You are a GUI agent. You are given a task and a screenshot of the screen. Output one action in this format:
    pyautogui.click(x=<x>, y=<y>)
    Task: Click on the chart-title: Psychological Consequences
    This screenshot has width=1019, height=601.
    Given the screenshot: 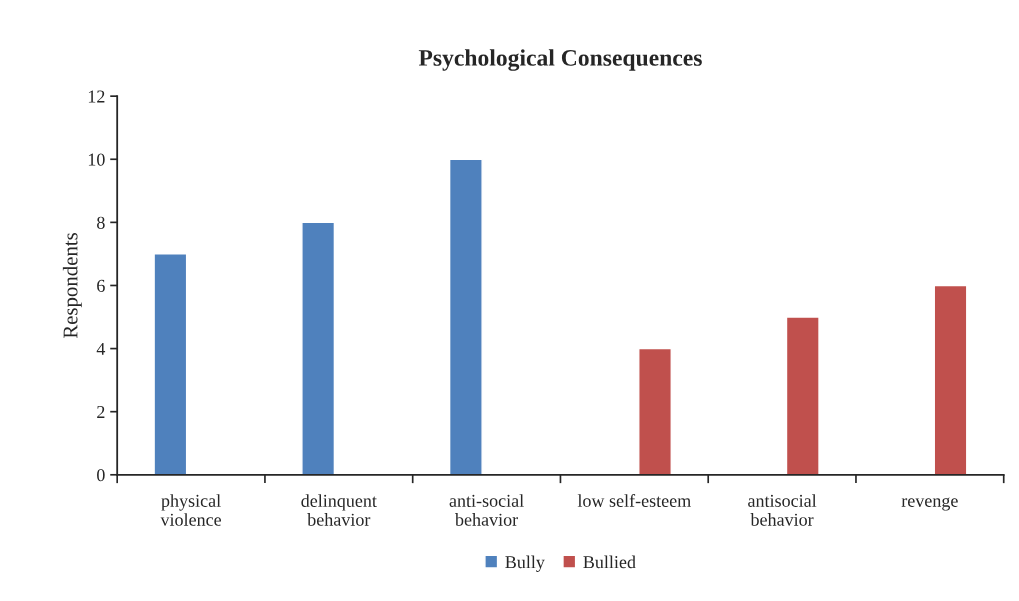 What is the action you would take?
    pyautogui.click(x=560, y=60)
    